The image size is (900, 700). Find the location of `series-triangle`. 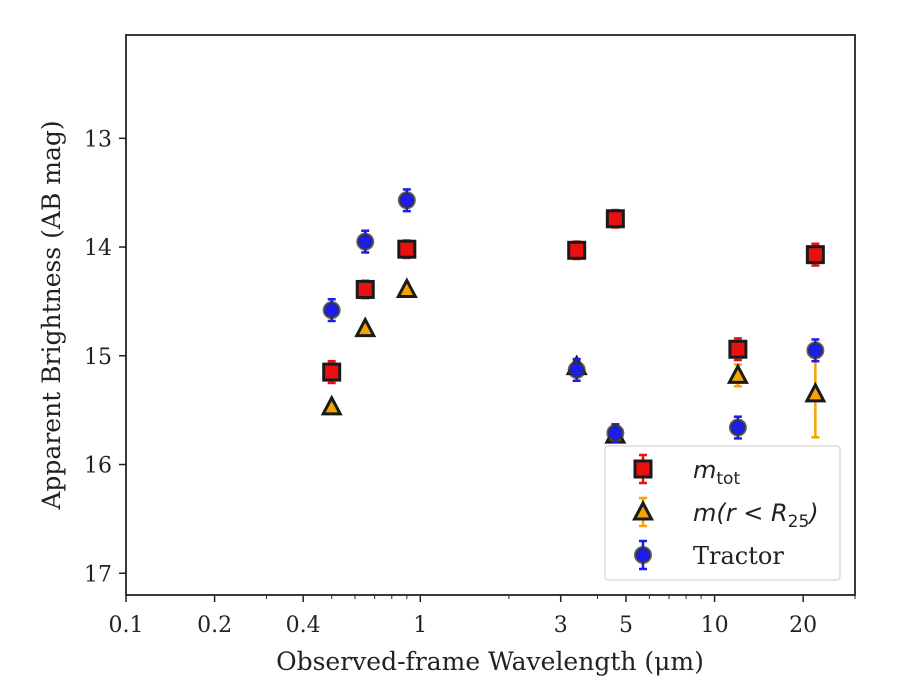

series-triangle is located at coordinates (573, 360).